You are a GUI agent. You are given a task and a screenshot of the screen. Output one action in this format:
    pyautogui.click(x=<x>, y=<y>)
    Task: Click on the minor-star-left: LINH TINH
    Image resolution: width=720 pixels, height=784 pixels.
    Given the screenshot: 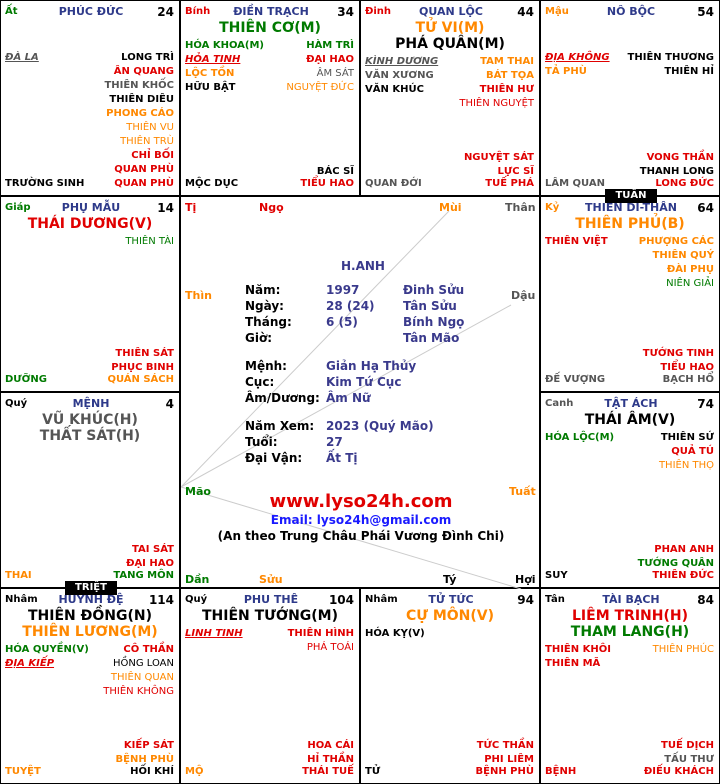 What is the action you would take?
    pyautogui.click(x=214, y=633)
    